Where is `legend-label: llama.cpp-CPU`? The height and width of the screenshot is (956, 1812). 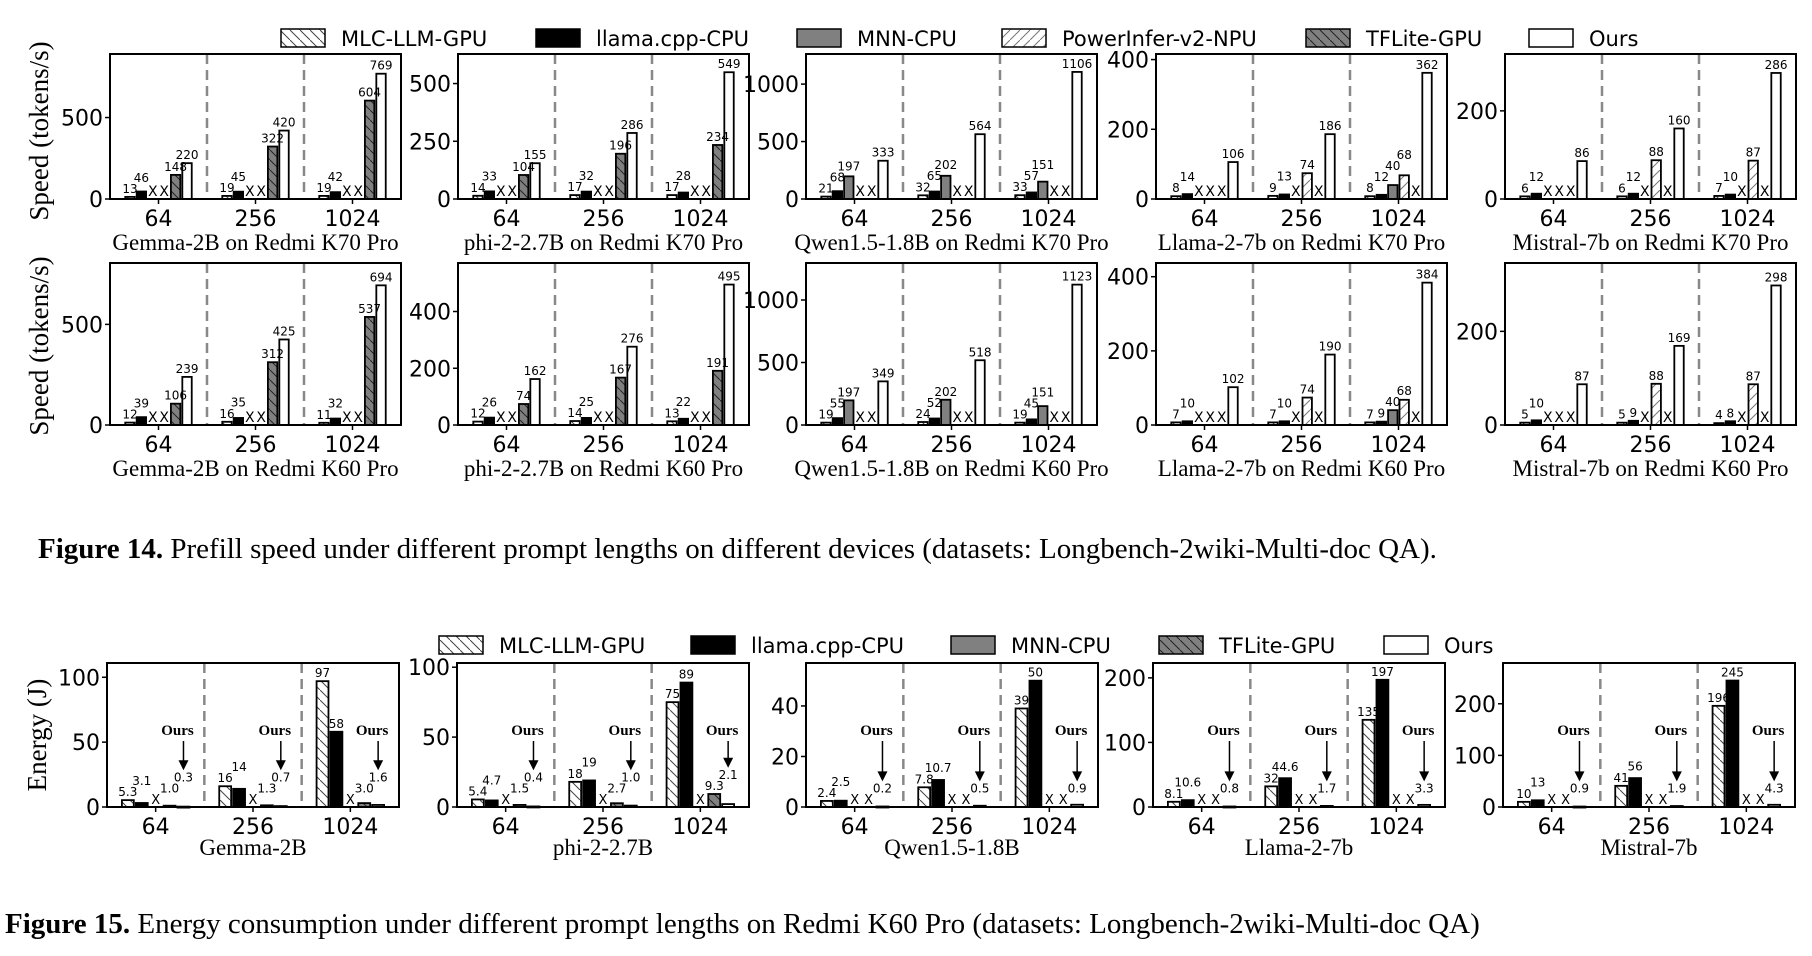 legend-label: llama.cpp-CPU is located at coordinates (827, 646).